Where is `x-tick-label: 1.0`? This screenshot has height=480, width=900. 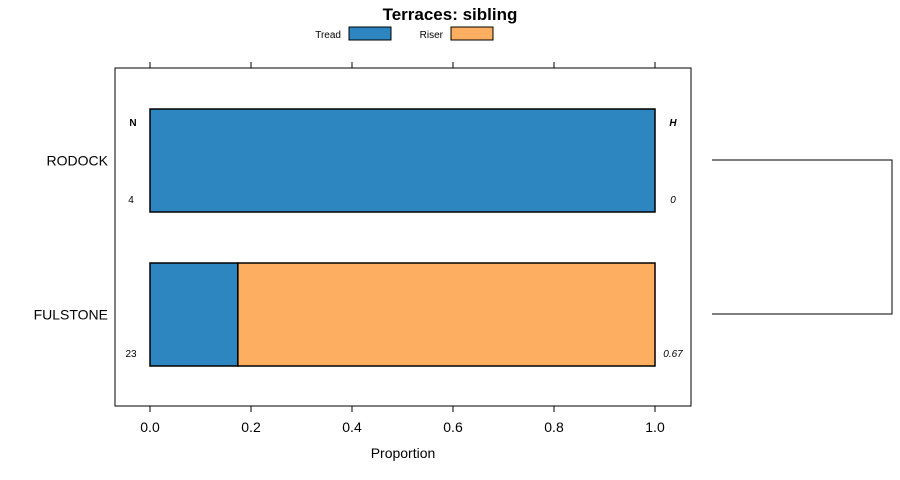
x-tick-label: 1.0 is located at coordinates (655, 427).